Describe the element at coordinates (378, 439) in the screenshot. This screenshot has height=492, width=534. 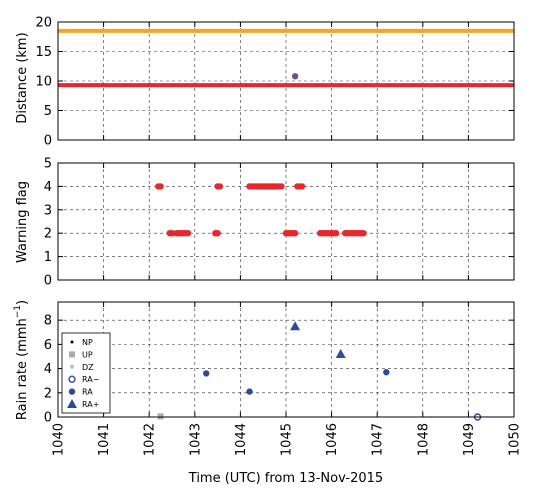
I see `x-tick-label: 1047` at that location.